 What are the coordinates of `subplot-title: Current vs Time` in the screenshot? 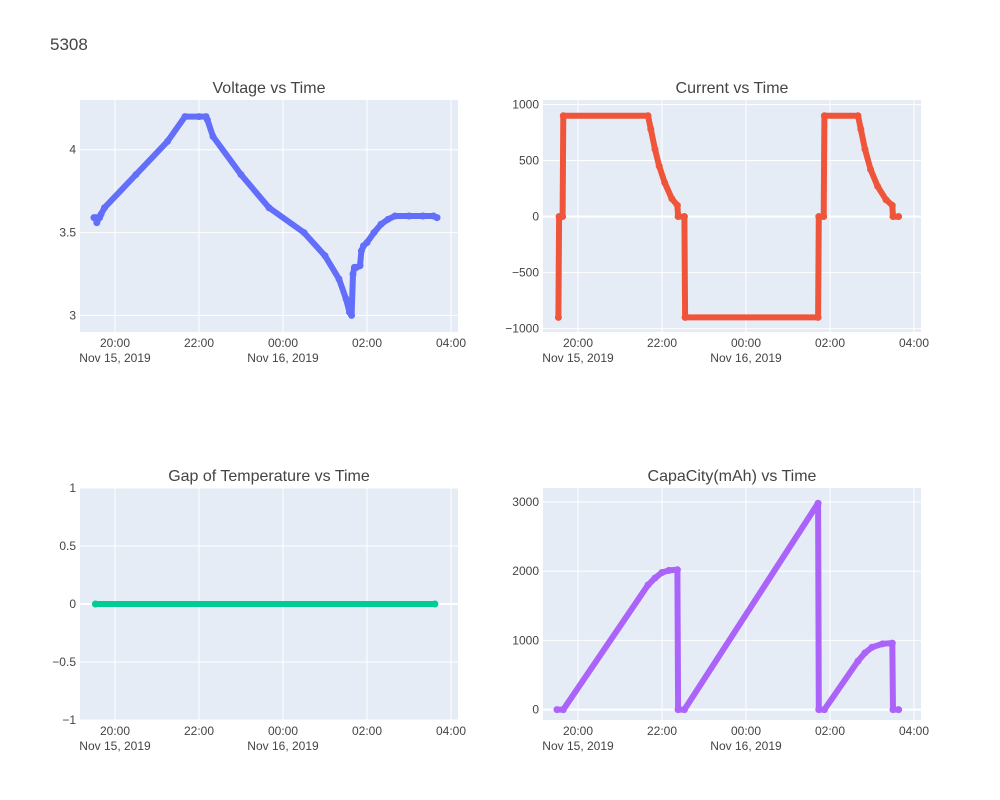 It's located at (732, 88).